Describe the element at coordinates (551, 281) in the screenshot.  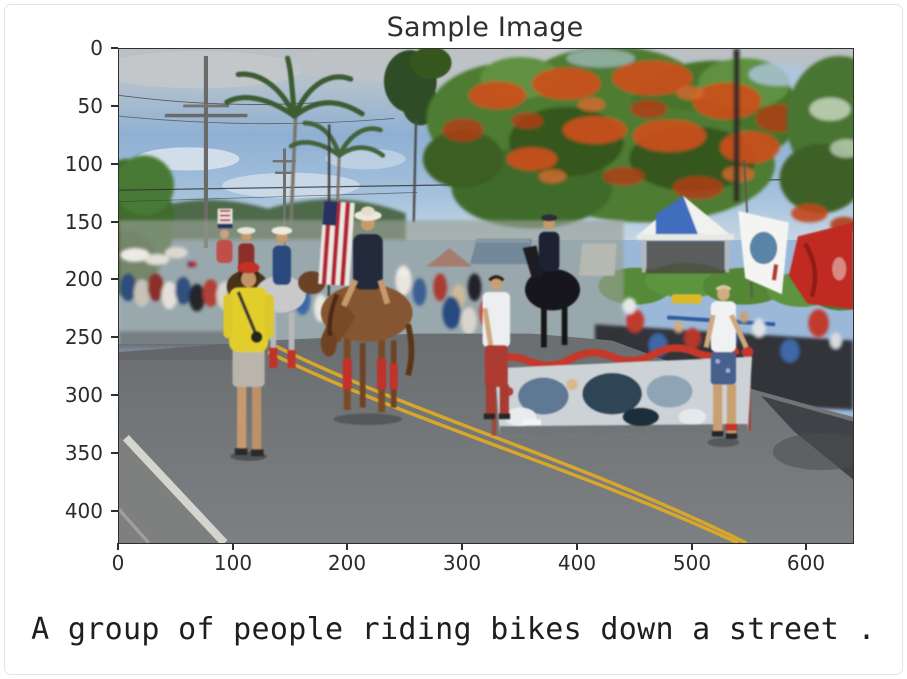
I see `horse-rider-dark` at that location.